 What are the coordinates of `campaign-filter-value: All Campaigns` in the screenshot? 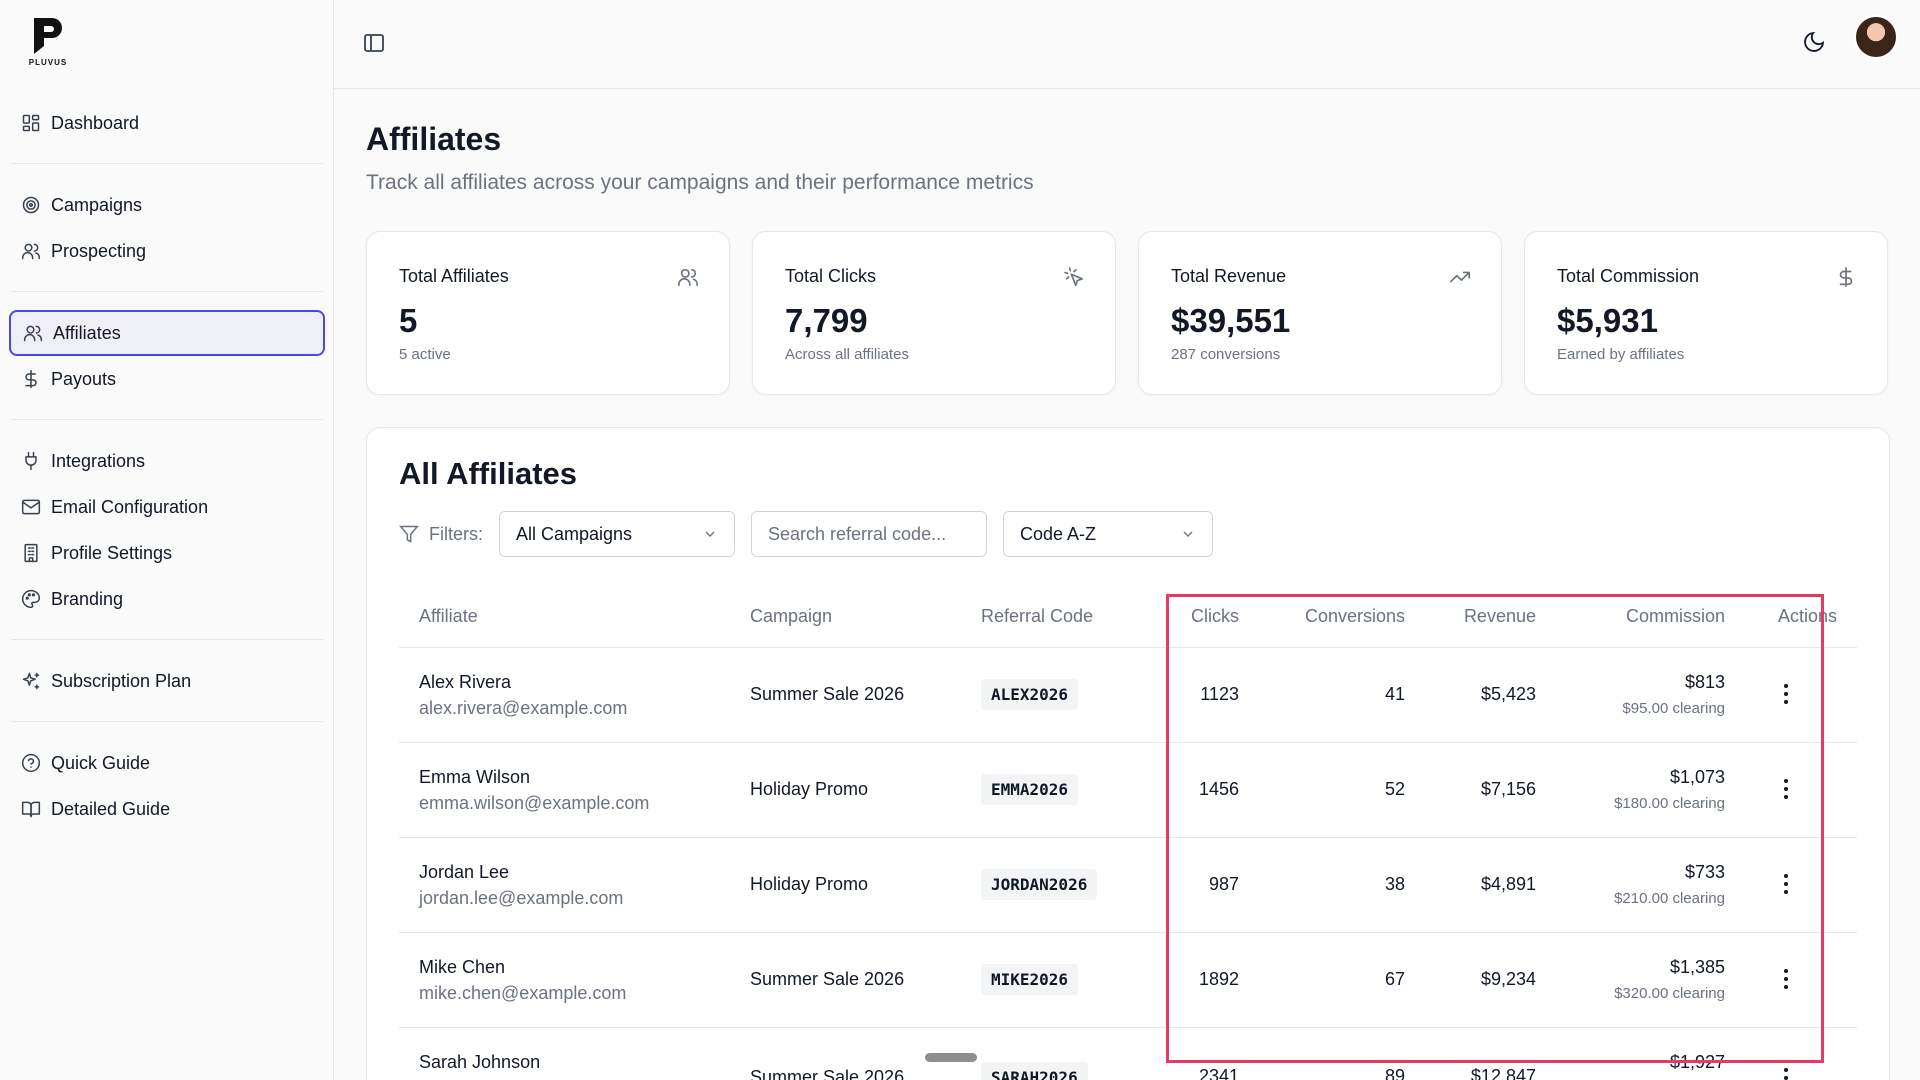 It's located at (574, 533).